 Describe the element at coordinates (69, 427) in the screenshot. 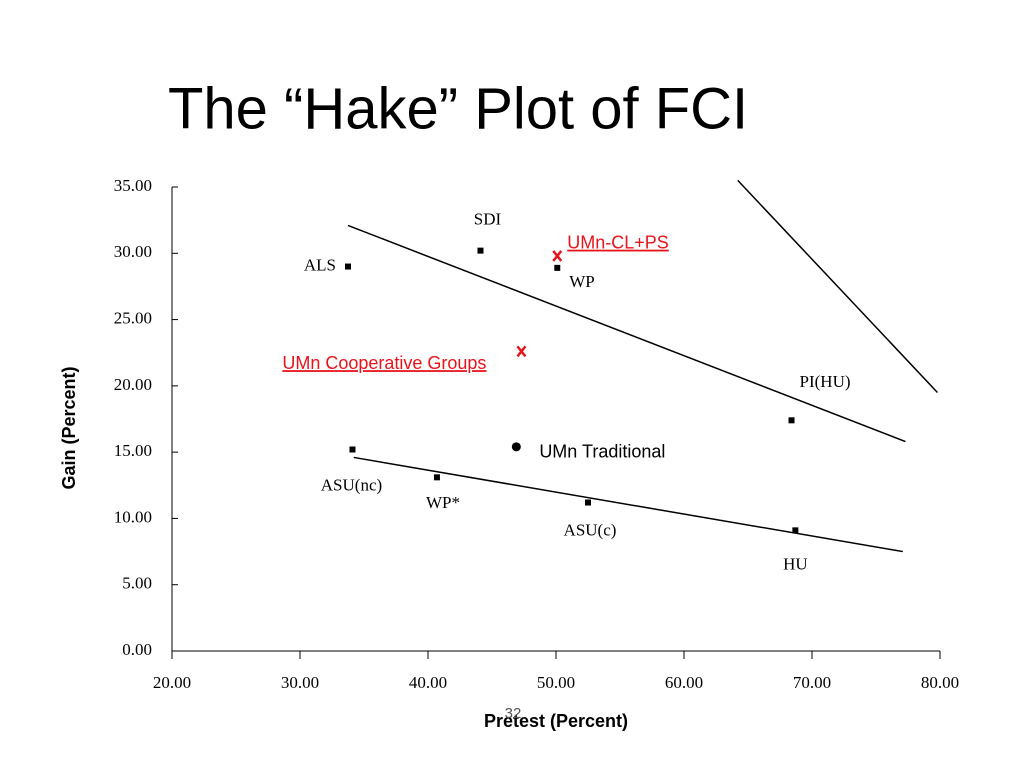

I see `y-axis-title: Gain (Percent)` at that location.